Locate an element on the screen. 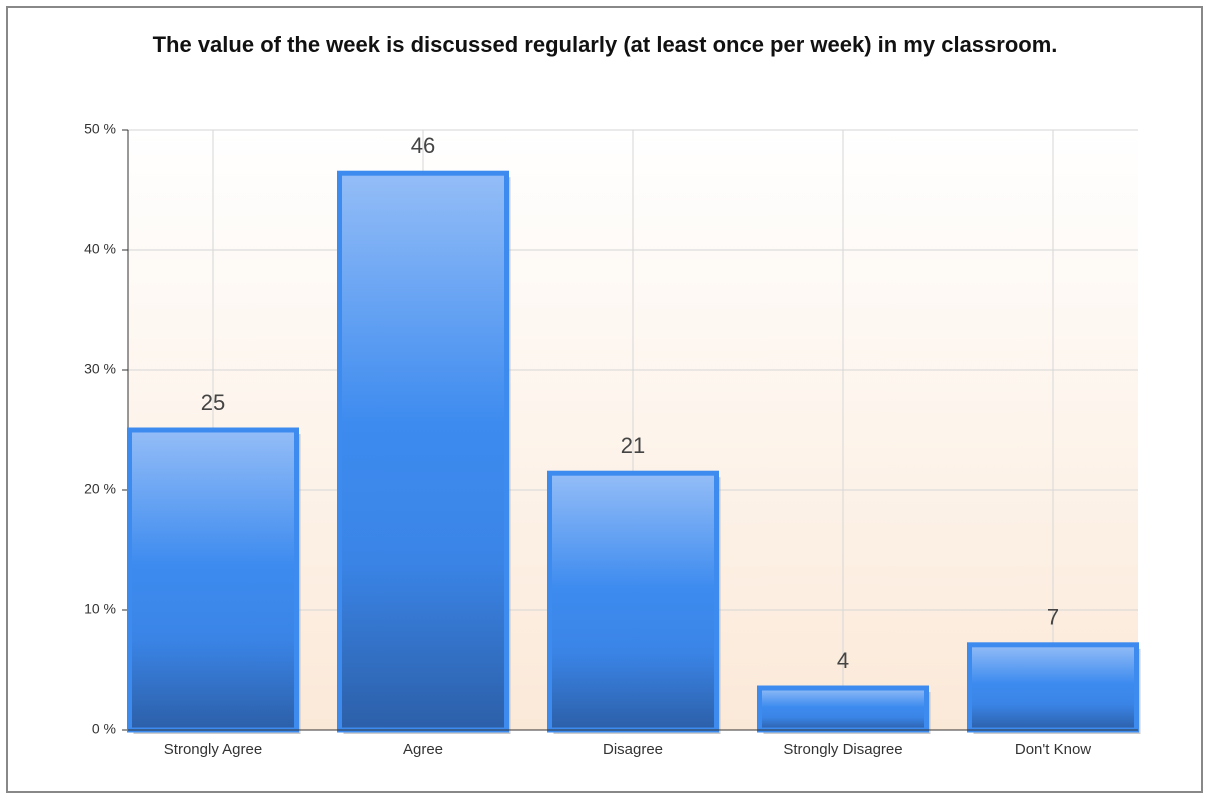 The height and width of the screenshot is (799, 1210). x-tick-label: Disagree is located at coordinates (633, 749).